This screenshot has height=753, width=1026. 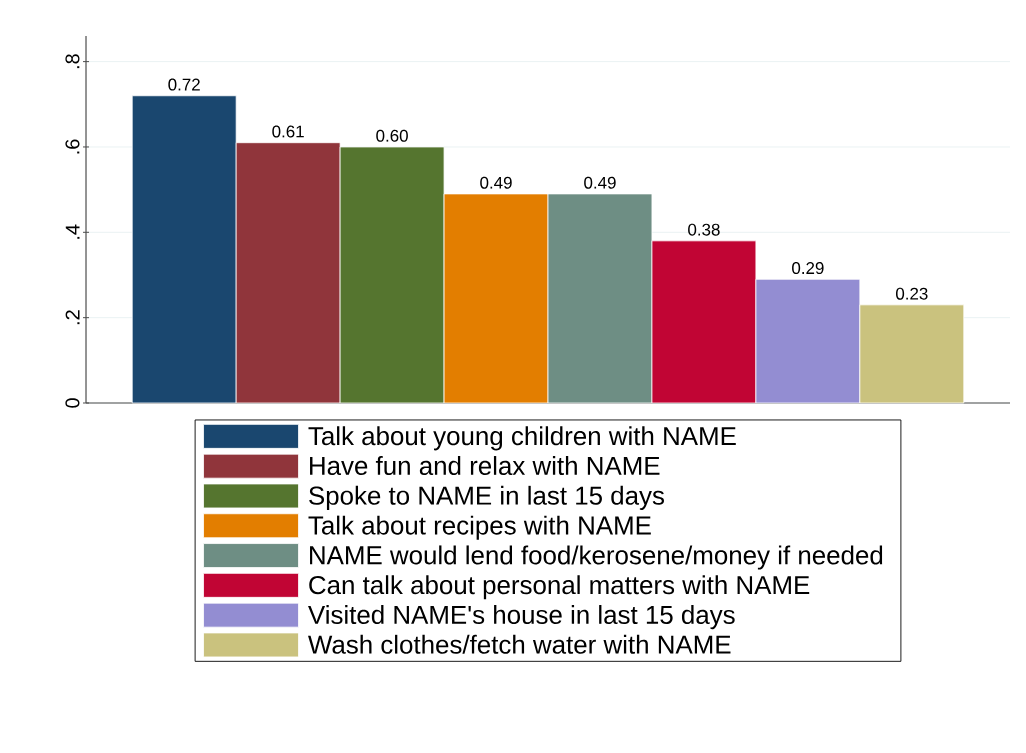 I want to click on data-label: 0.38, so click(x=704, y=229).